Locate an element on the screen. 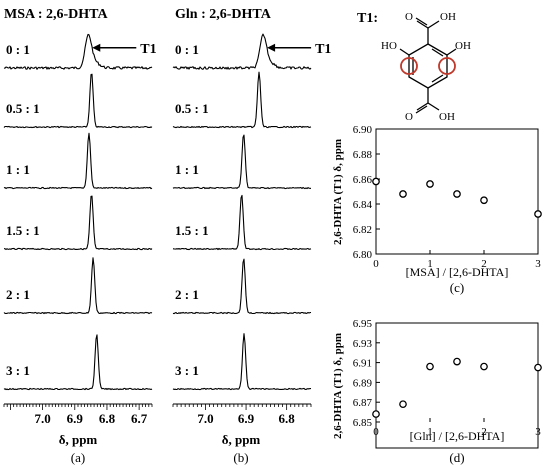  x-axis-a: 7.0 6.9 6.8 6.7 is located at coordinates (78, 414).